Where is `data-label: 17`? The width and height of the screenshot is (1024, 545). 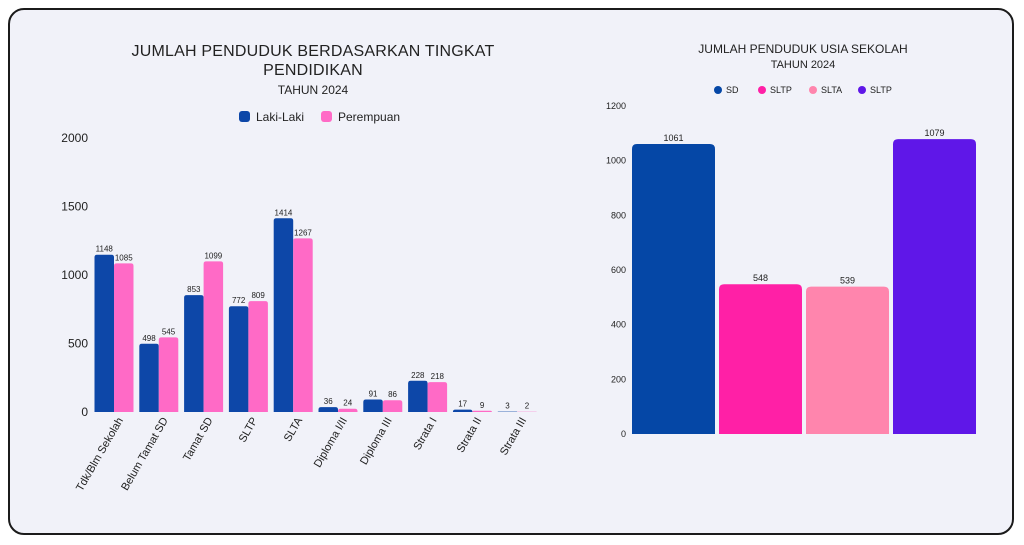
data-label: 17 is located at coordinates (462, 404).